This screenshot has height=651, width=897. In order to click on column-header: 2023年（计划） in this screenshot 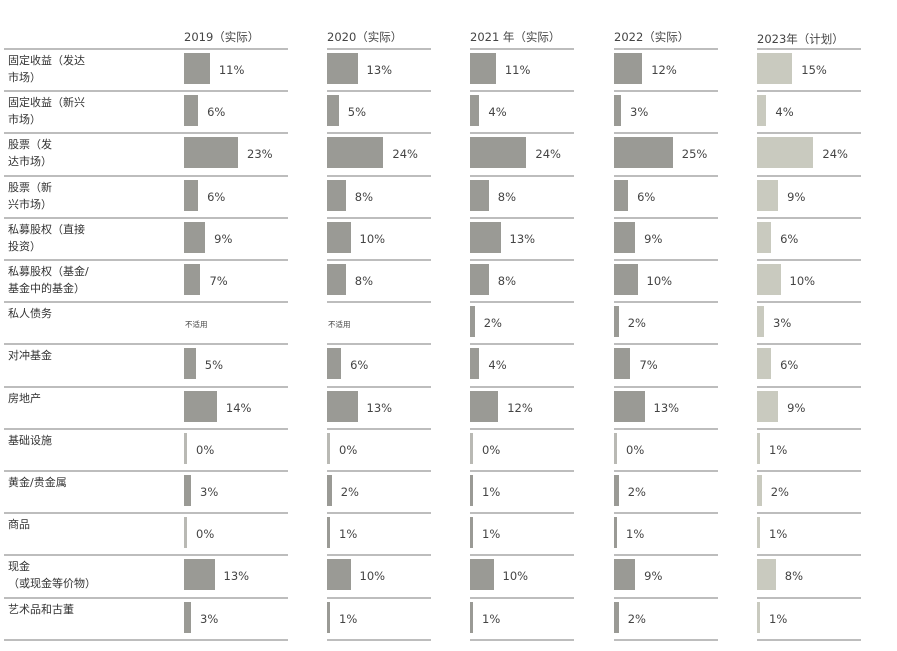, I will do `click(800, 39)`.